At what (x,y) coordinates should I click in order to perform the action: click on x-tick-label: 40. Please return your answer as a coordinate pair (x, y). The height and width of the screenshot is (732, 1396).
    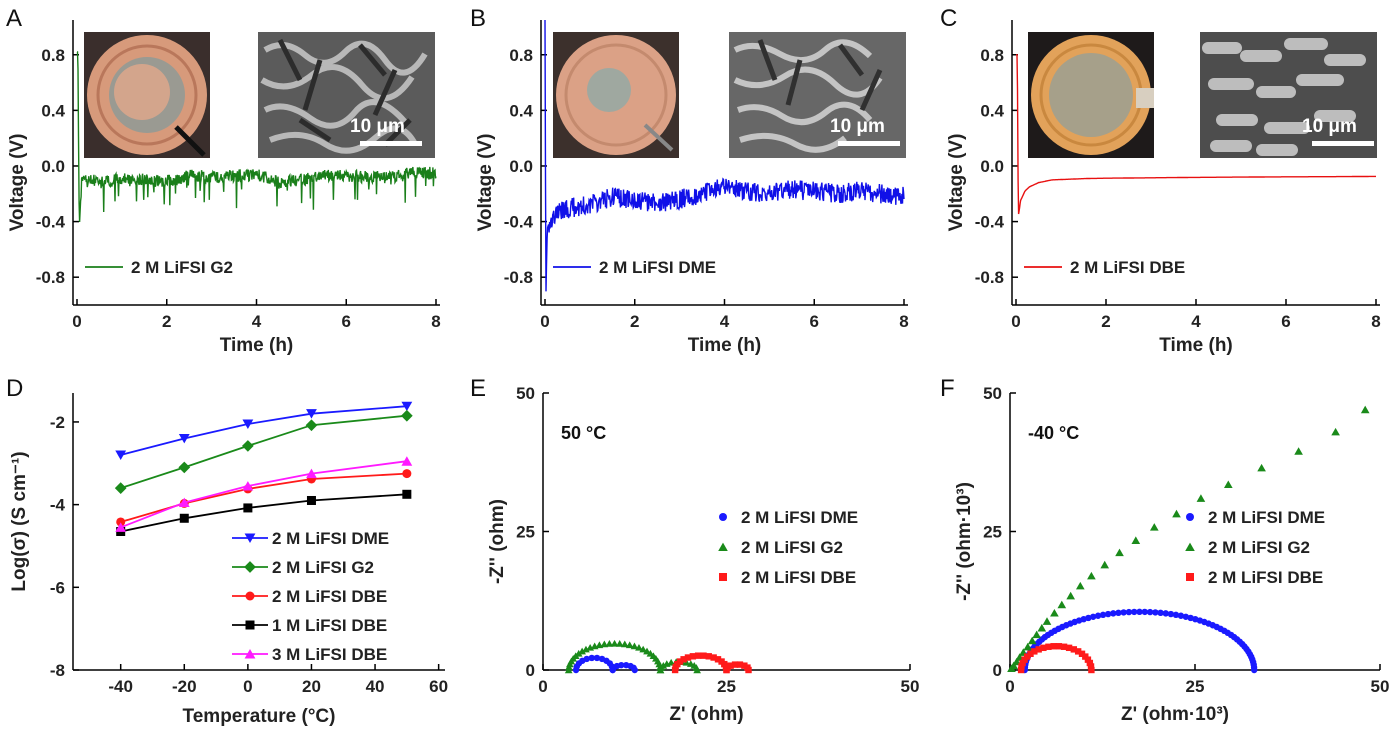
    Looking at the image, I should click on (375, 686).